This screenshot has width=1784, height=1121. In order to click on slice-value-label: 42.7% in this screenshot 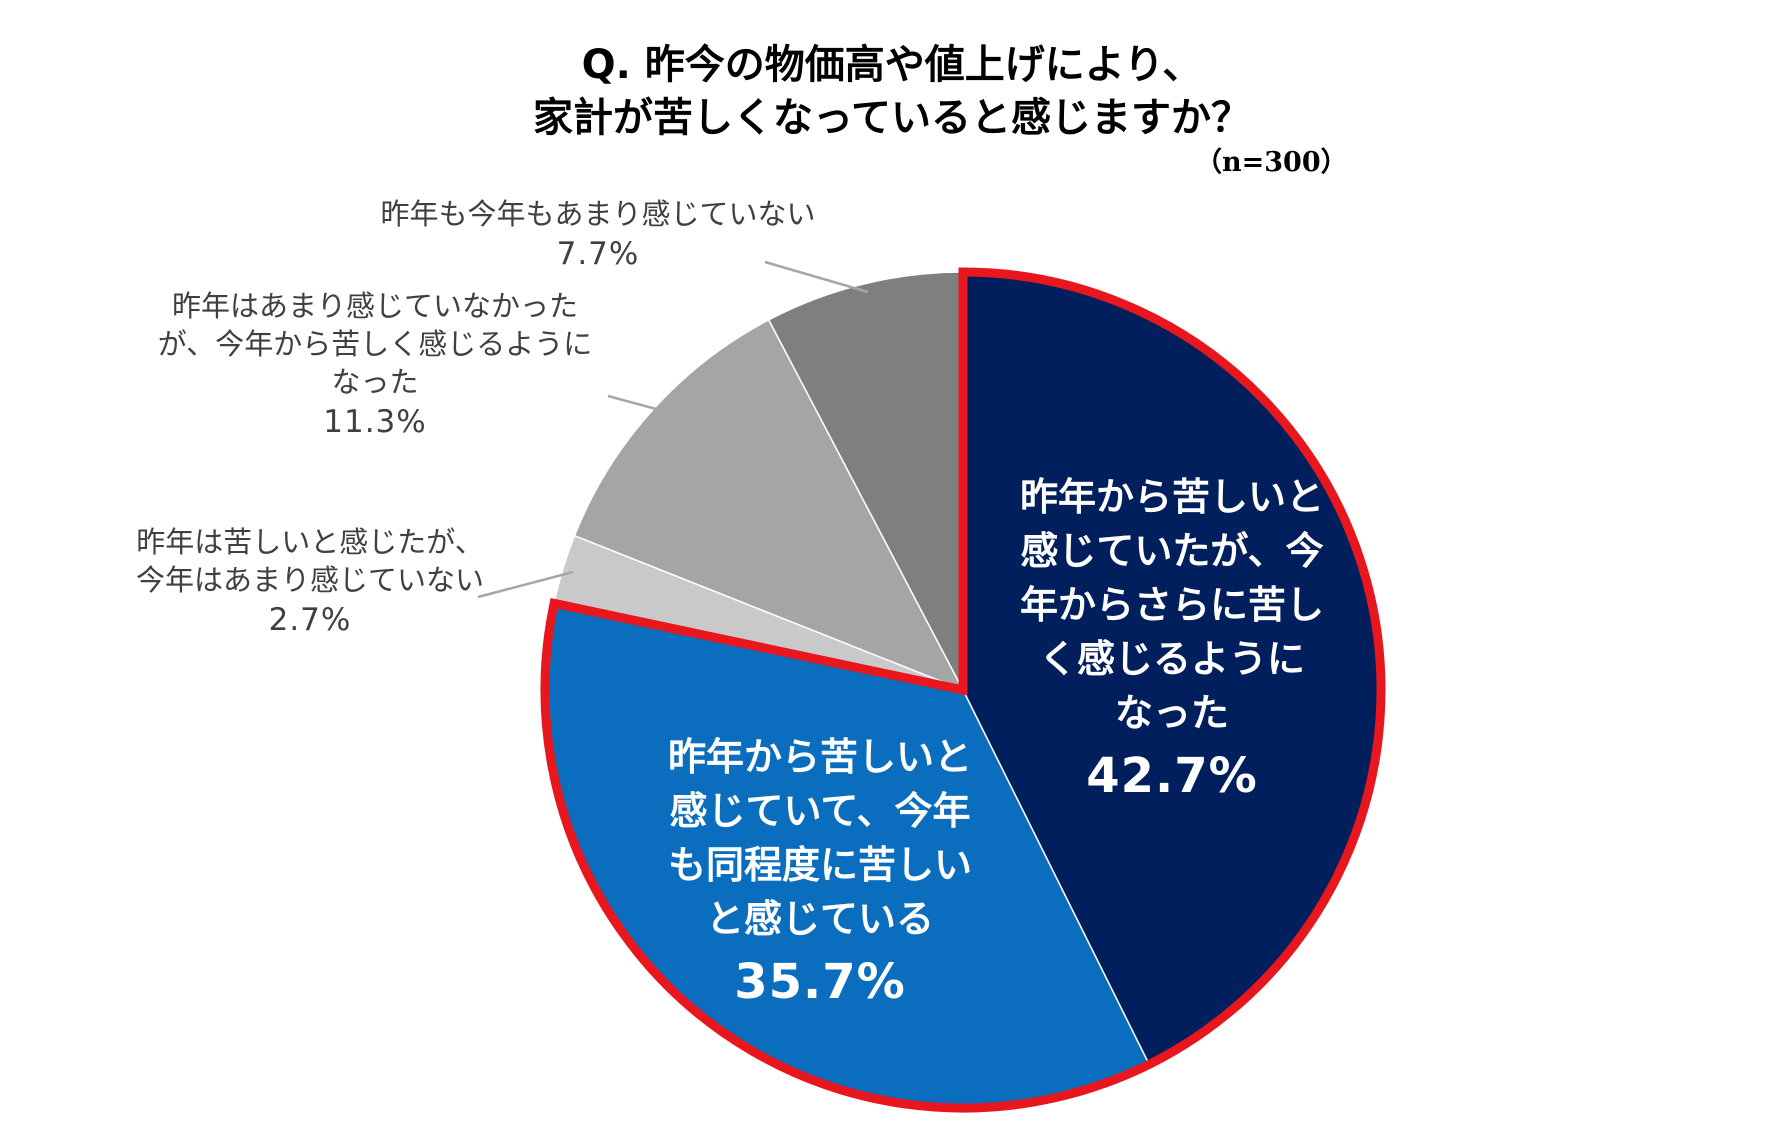, I will do `click(1172, 776)`.